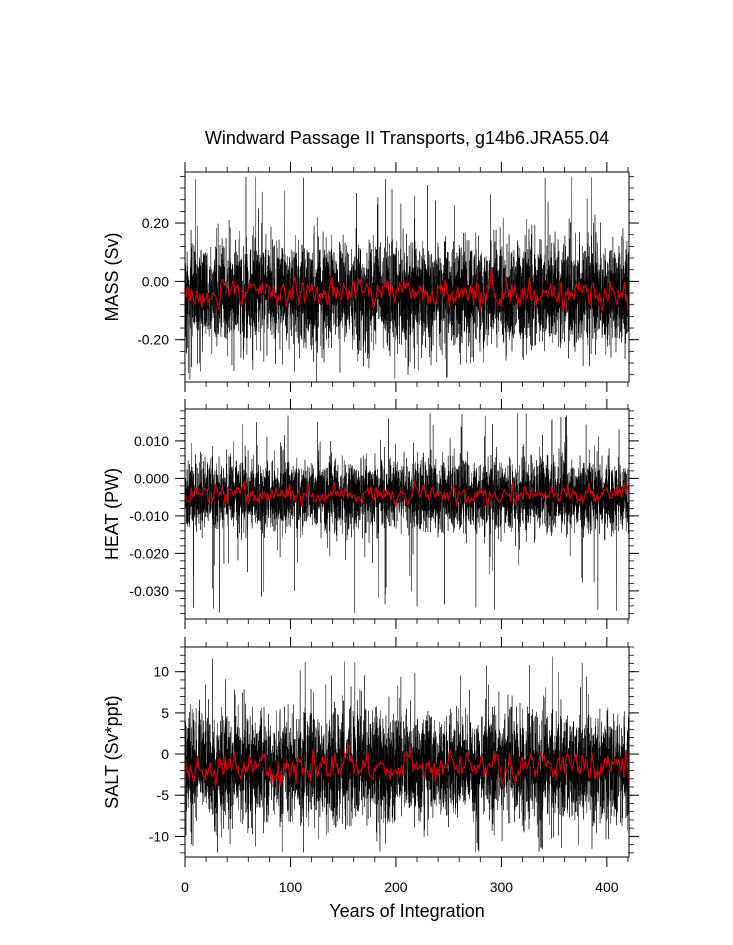 The width and height of the screenshot is (733, 945). Describe the element at coordinates (407, 290) in the screenshot. I see `series-line-annual-p1` at that location.